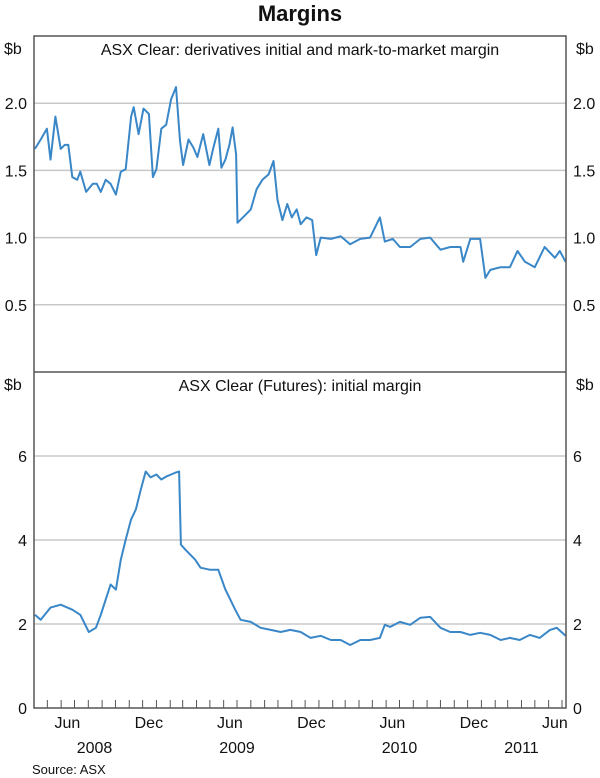 This screenshot has width=600, height=778. What do you see at coordinates (577, 709) in the screenshot?
I see `y-tick-label-right: 0` at bounding box center [577, 709].